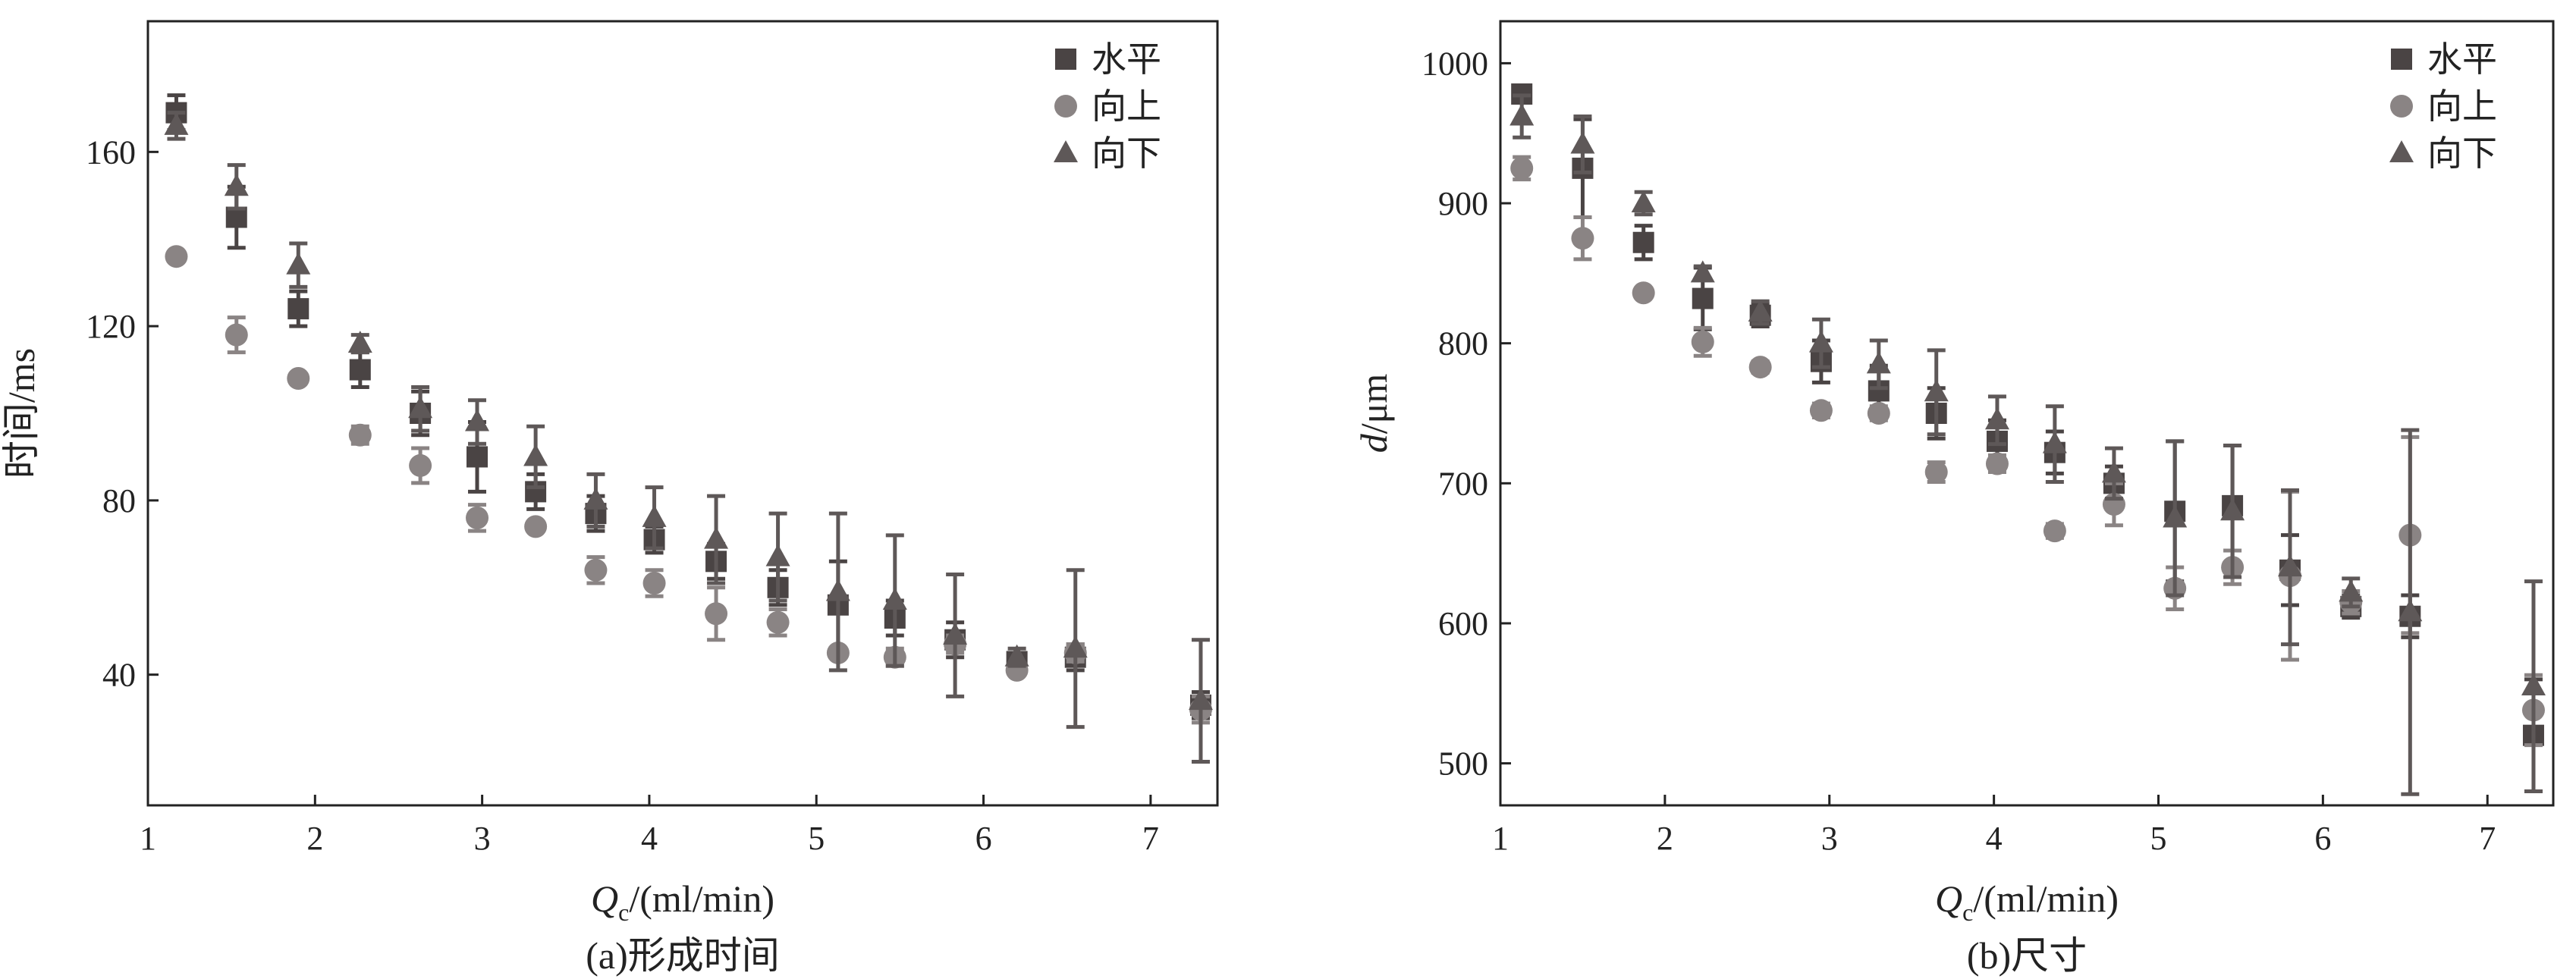 This screenshot has width=2576, height=979. I want to click on y-tick-label: 40, so click(119, 675).